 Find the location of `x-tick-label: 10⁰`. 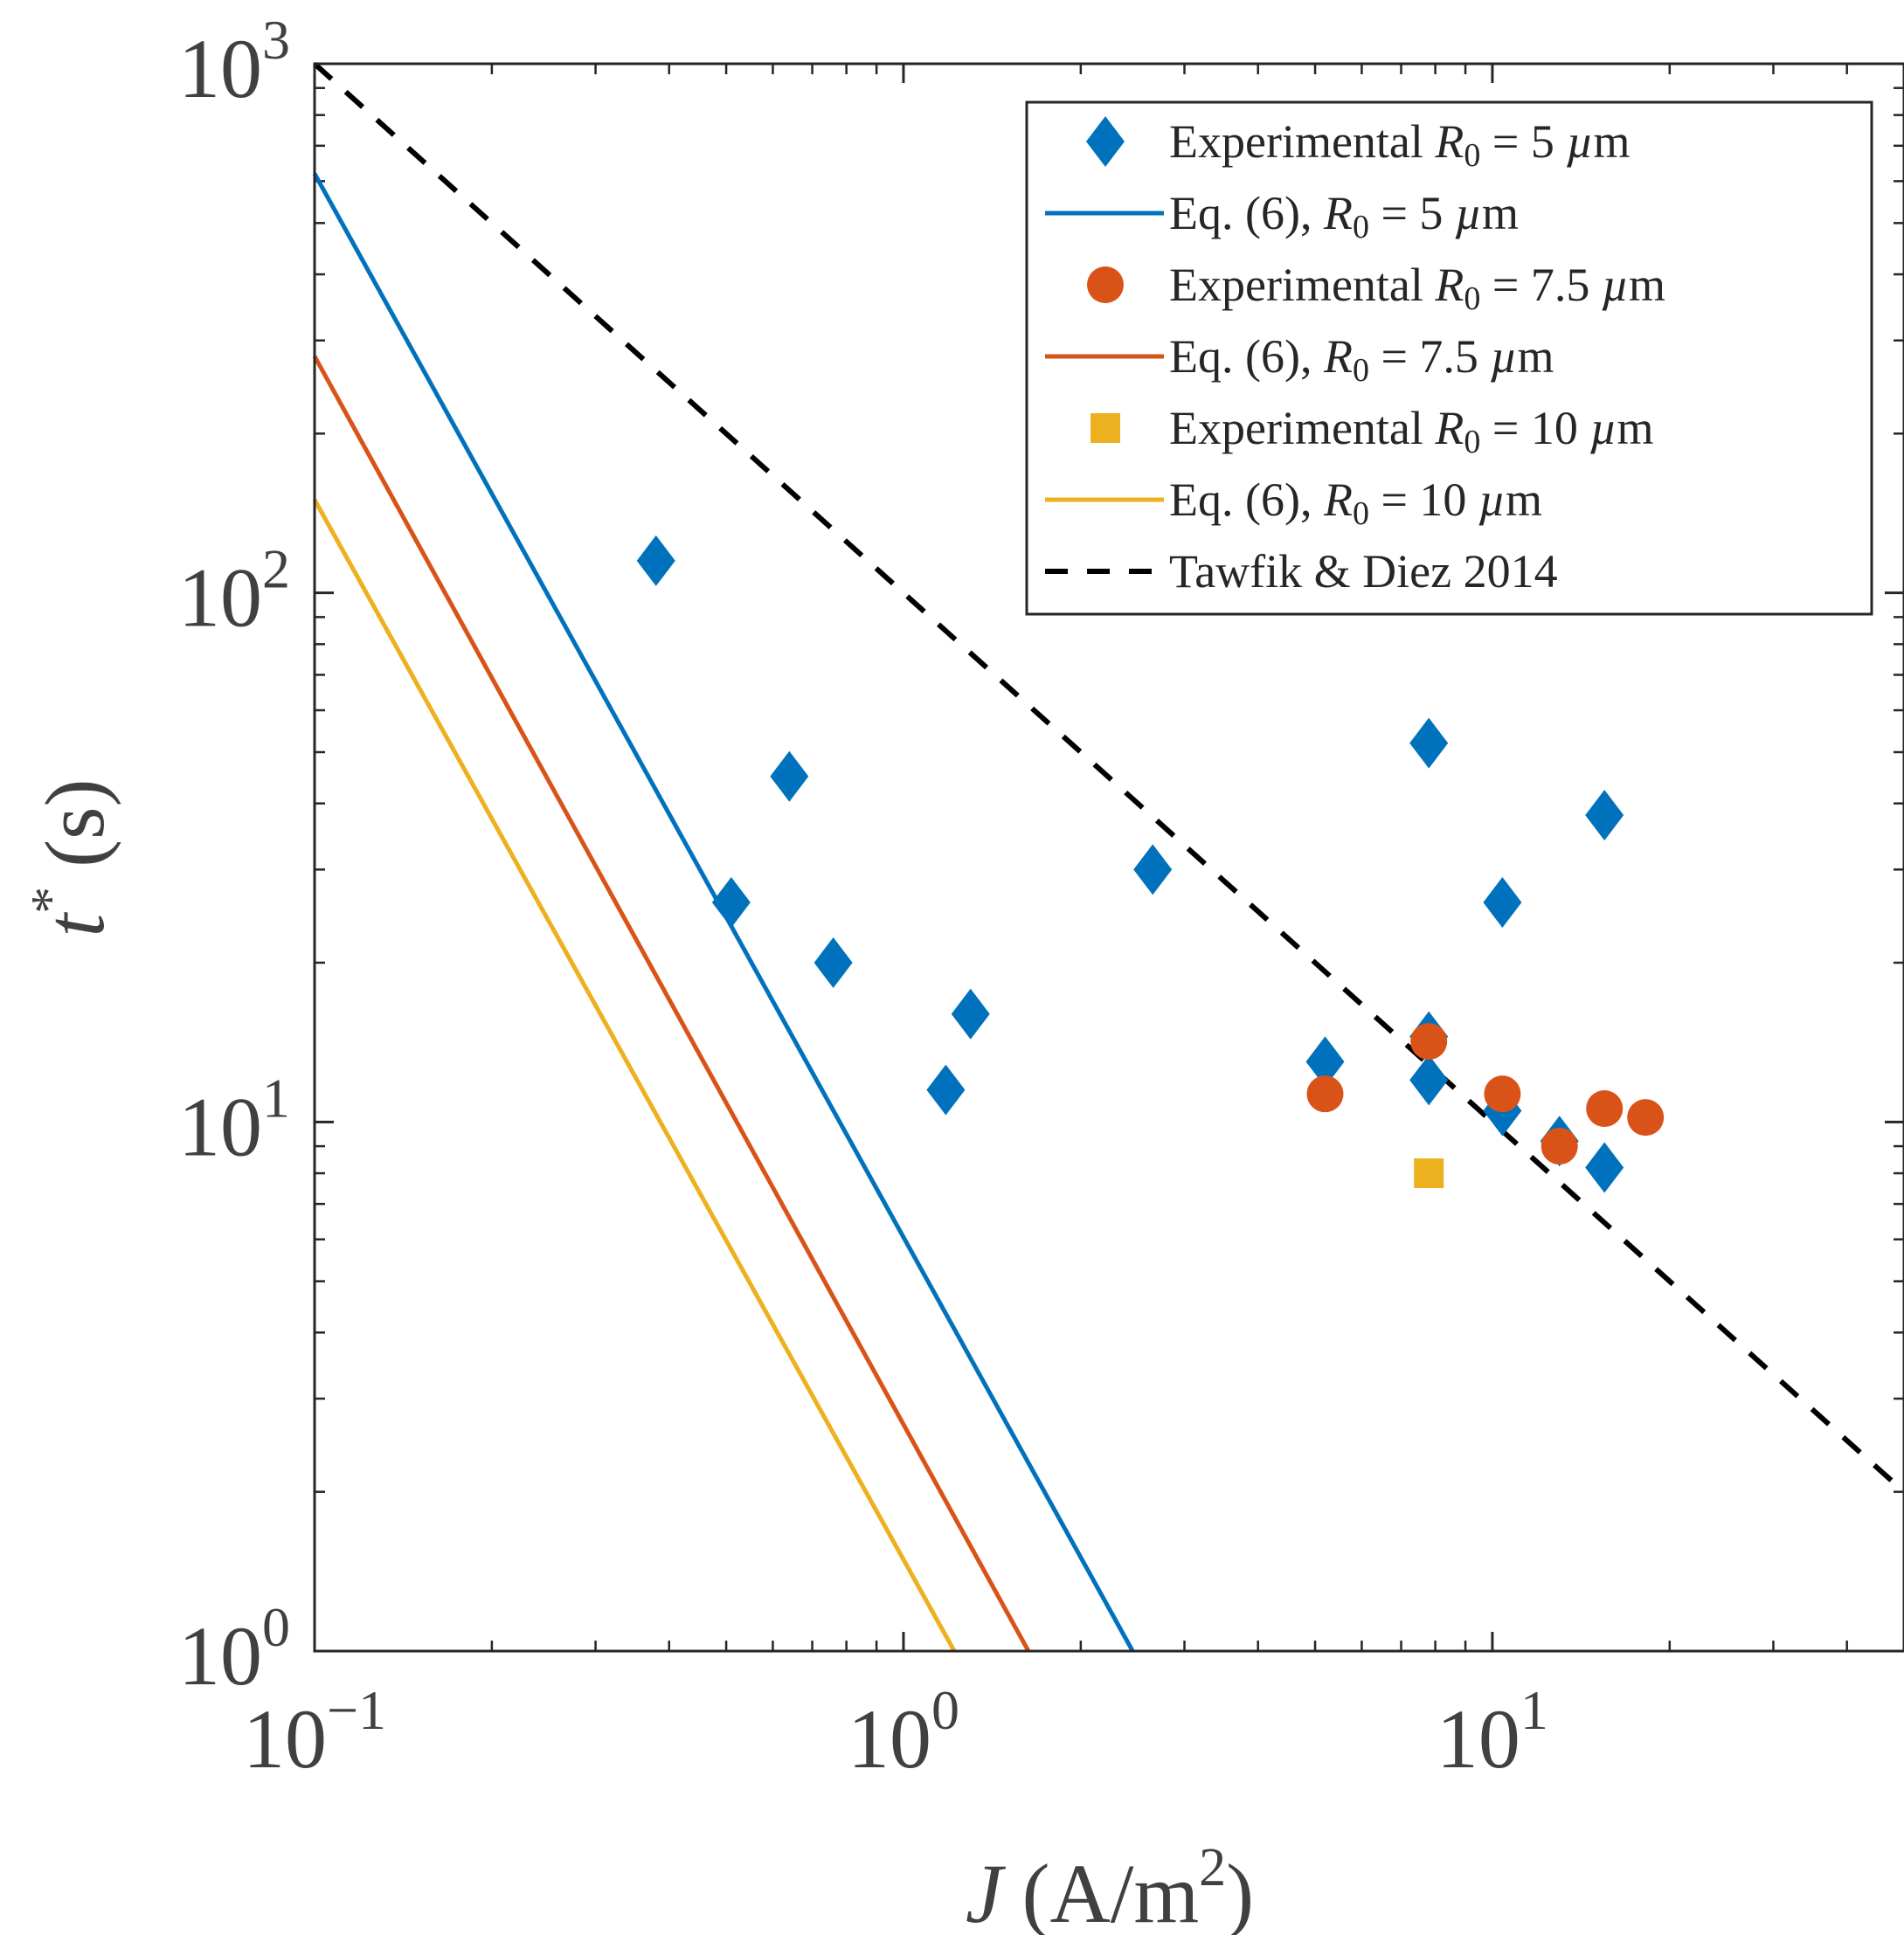

x-tick-label: 10⁰ is located at coordinates (903, 1732).